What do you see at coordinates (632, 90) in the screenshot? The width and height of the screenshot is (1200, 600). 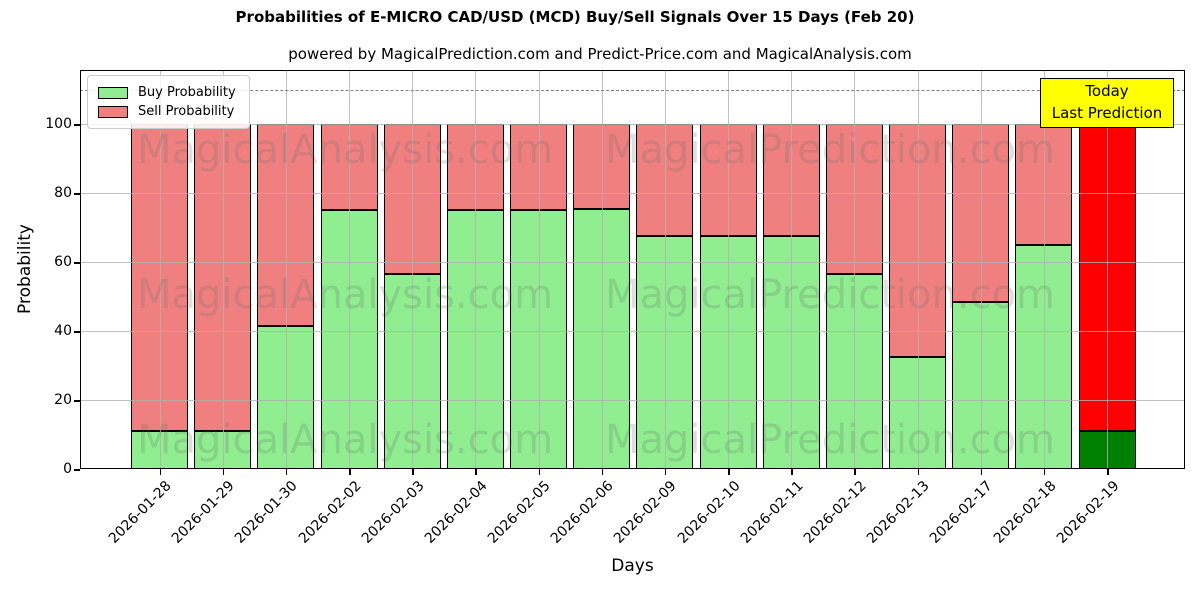 I see `threshold-dashed-line` at bounding box center [632, 90].